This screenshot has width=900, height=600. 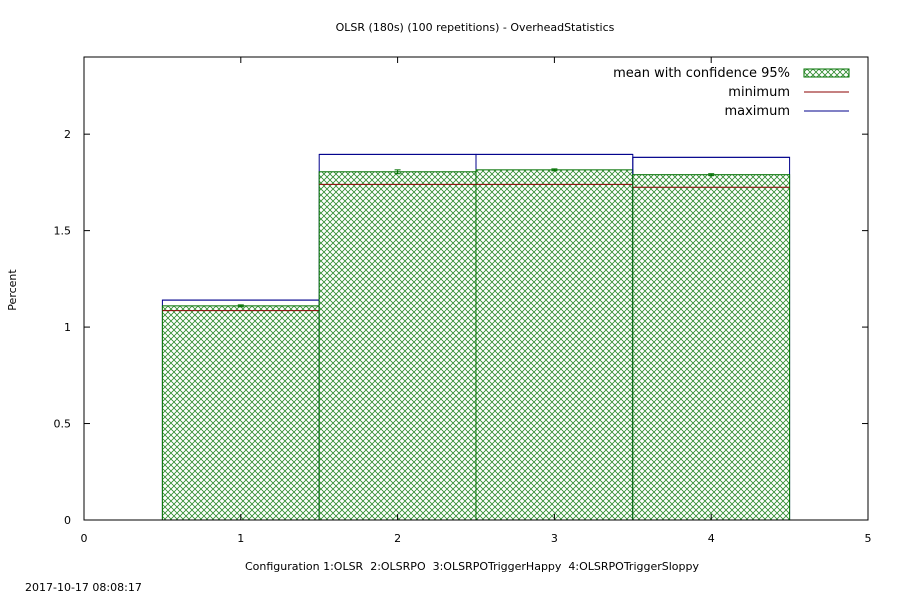 I want to click on y-tick-label-0.5: 0.5, so click(x=63, y=424).